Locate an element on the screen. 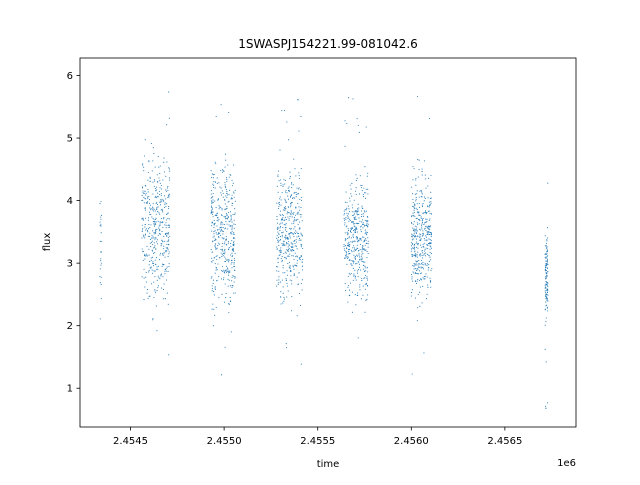  y-tick-label: 5 is located at coordinates (70, 139).